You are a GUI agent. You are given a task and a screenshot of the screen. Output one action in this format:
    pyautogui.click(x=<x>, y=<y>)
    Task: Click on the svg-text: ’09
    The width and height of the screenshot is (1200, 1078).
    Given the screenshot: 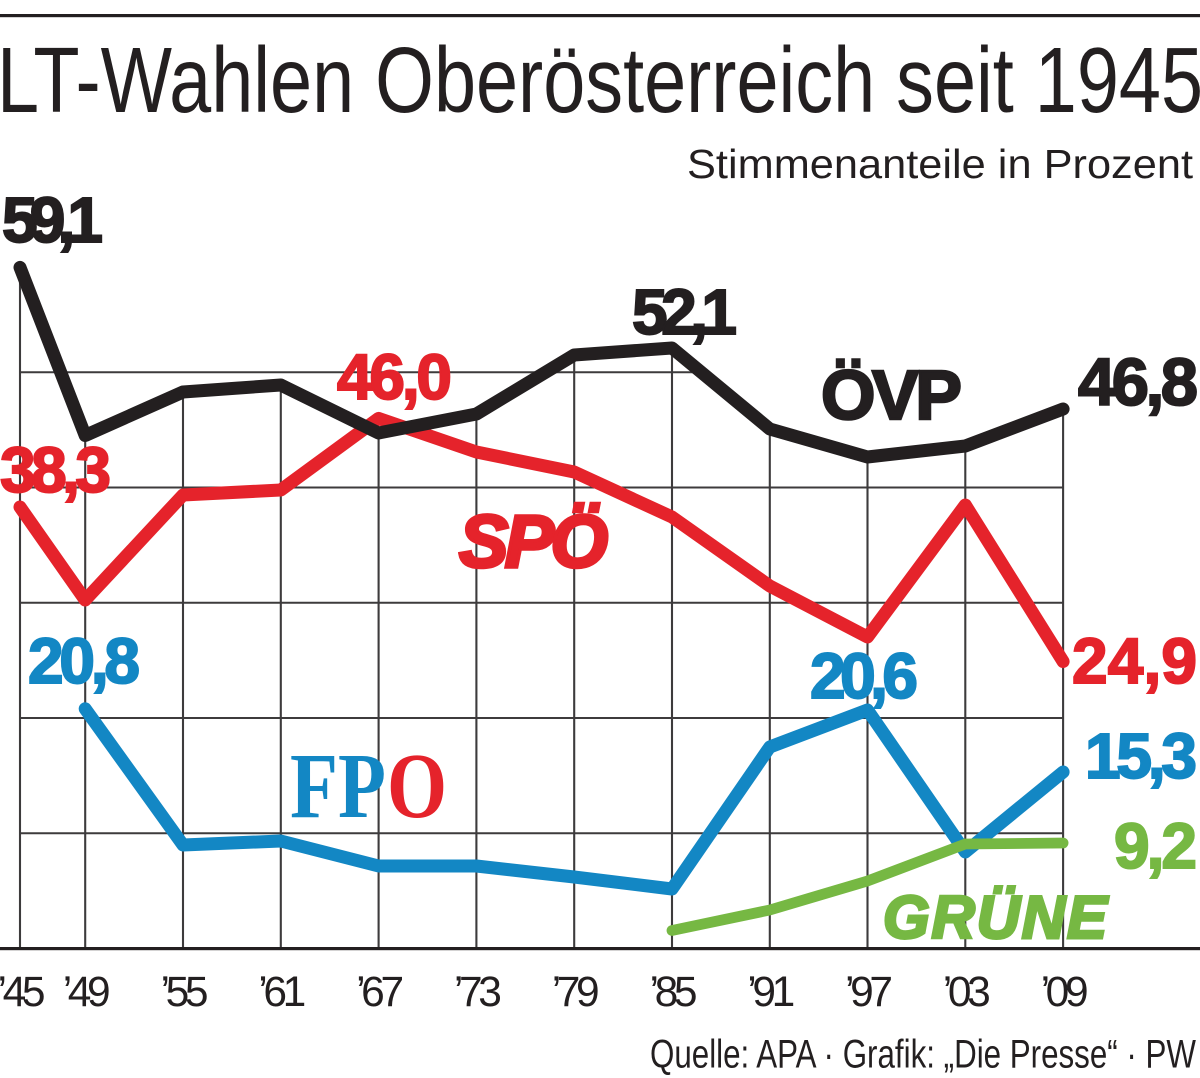 What is the action you would take?
    pyautogui.click(x=1065, y=992)
    